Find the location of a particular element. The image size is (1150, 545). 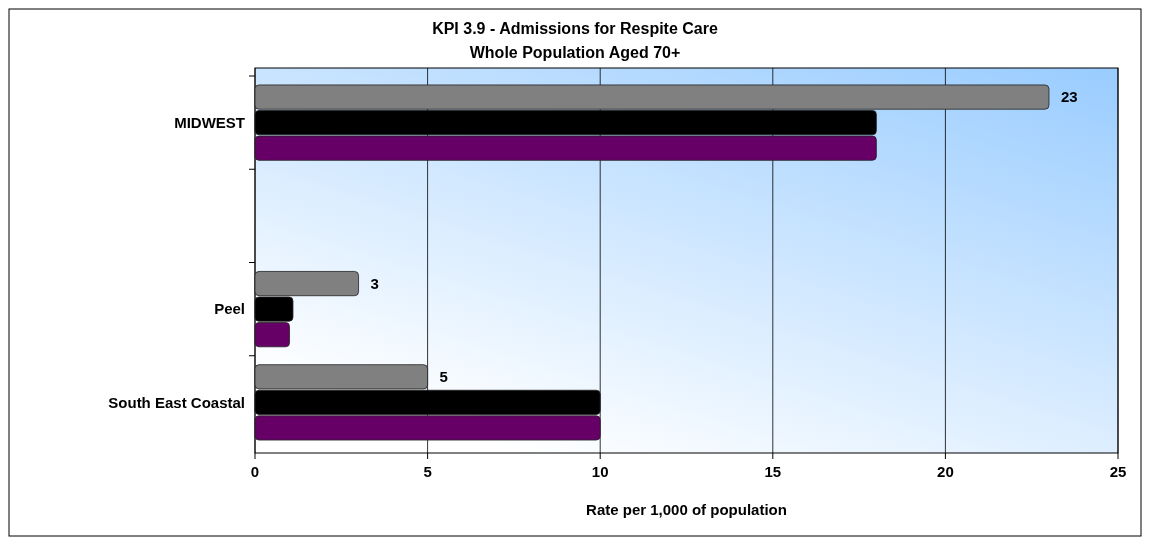

x-tick-label: 0 is located at coordinates (255, 471).